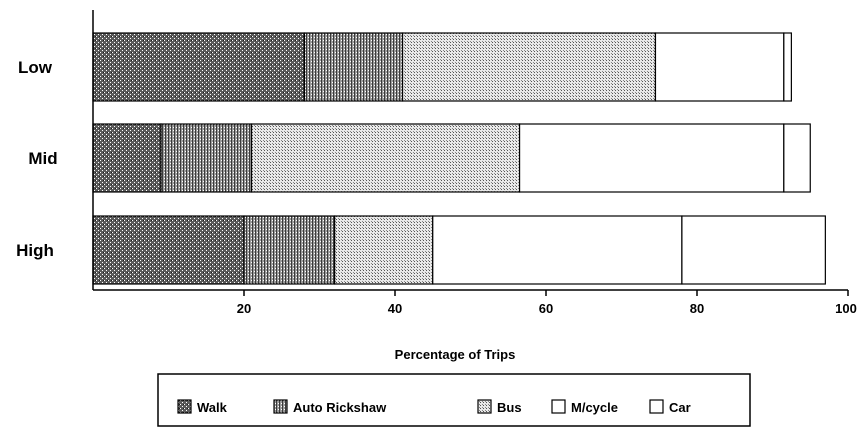  I want to click on x-tick-label-100: 100, so click(846, 308).